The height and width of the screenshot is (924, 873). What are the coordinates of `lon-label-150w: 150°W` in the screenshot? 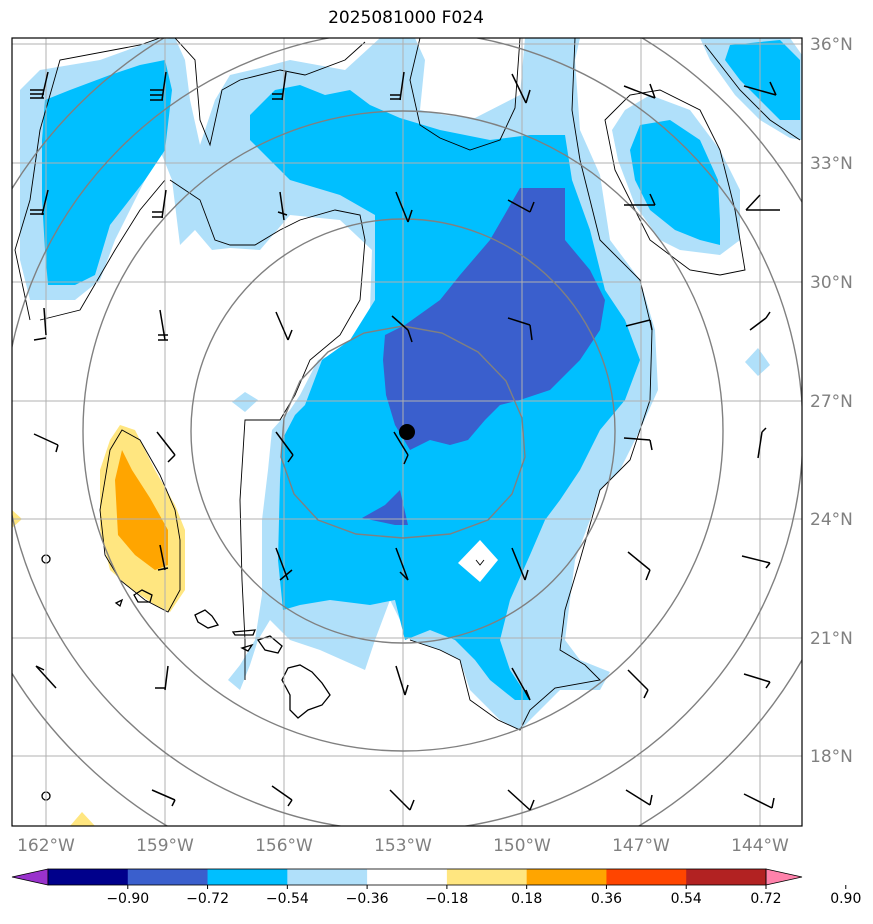 It's located at (522, 846).